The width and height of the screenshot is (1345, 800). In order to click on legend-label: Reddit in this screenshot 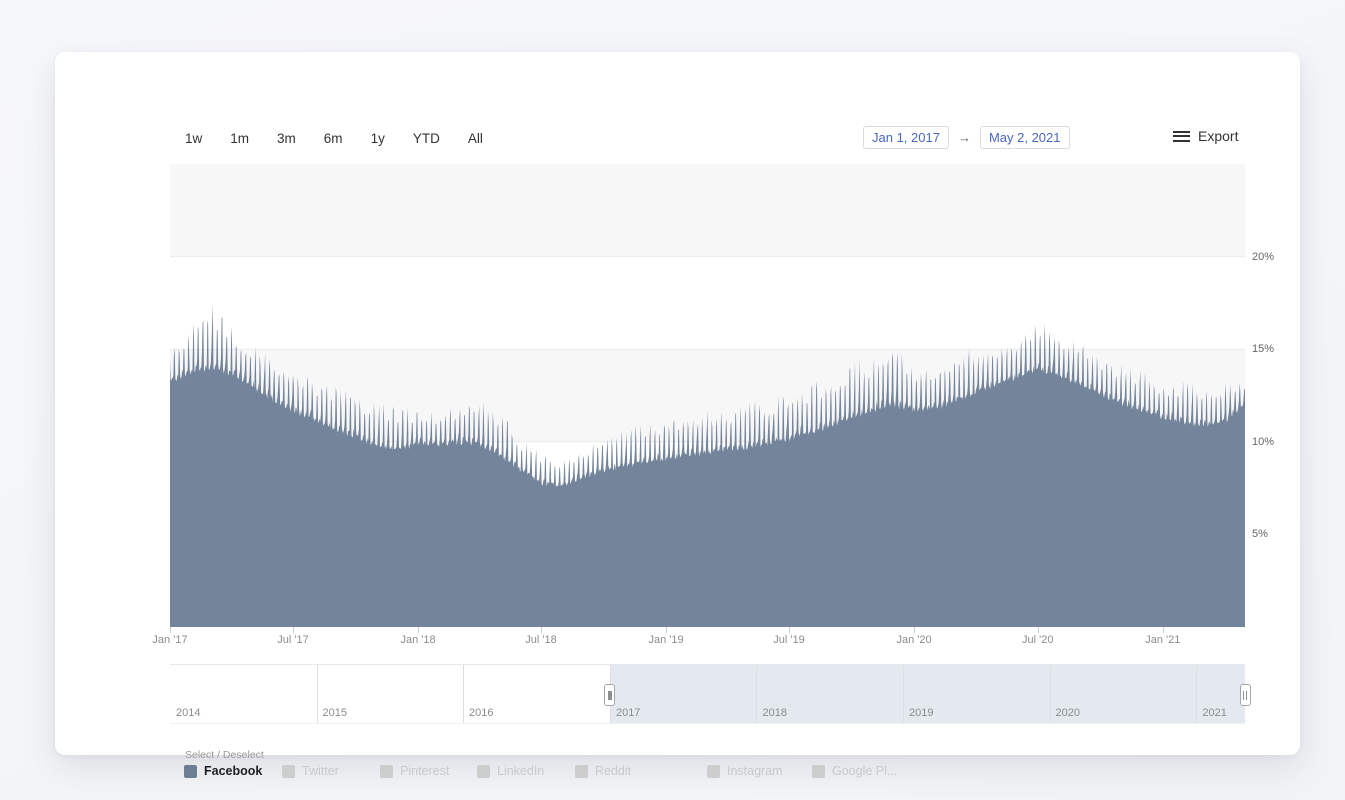, I will do `click(613, 771)`.